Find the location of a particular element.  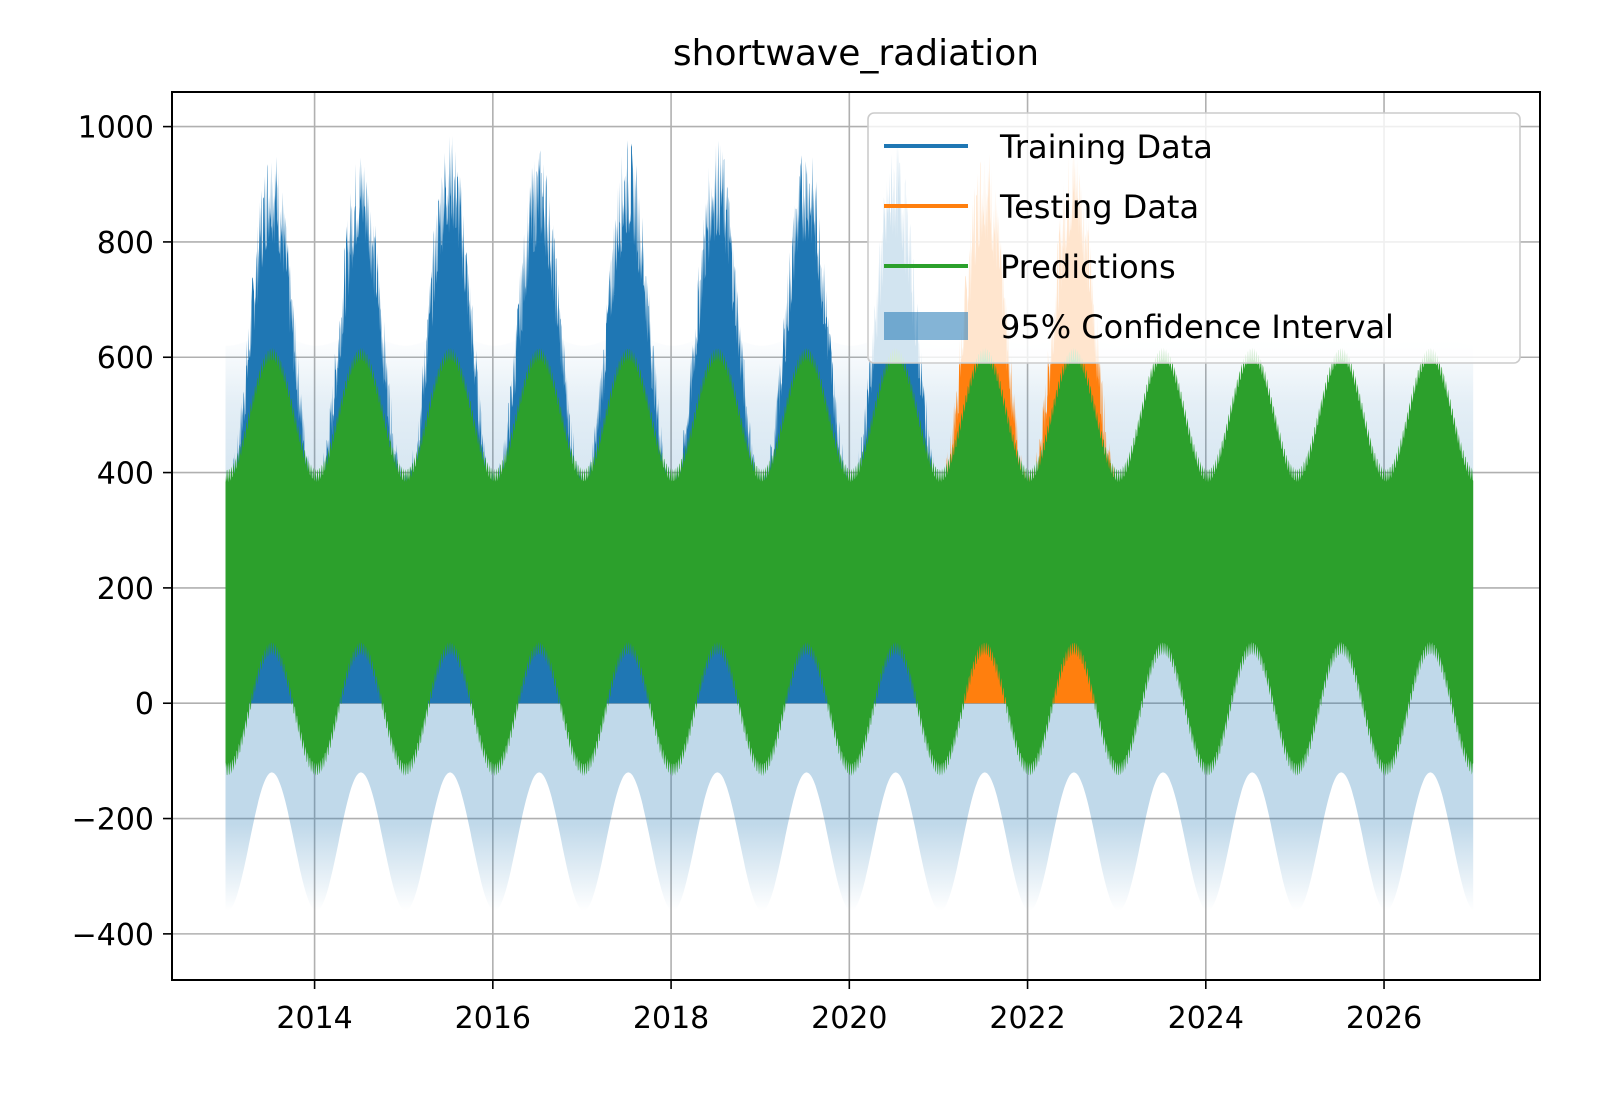

chart-title: shortwave_radiation is located at coordinates (856, 53).